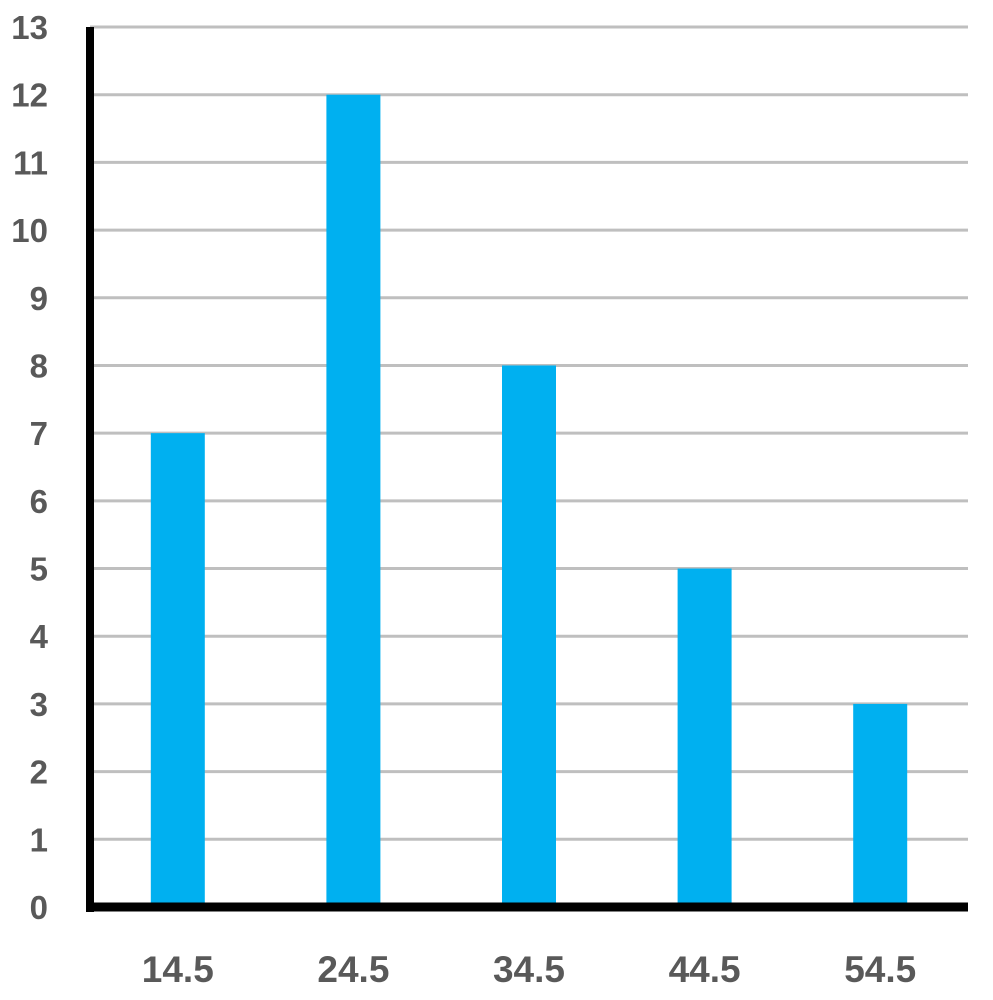 The height and width of the screenshot is (1000, 993). Describe the element at coordinates (39, 298) in the screenshot. I see `y-tick-label: 9` at that location.